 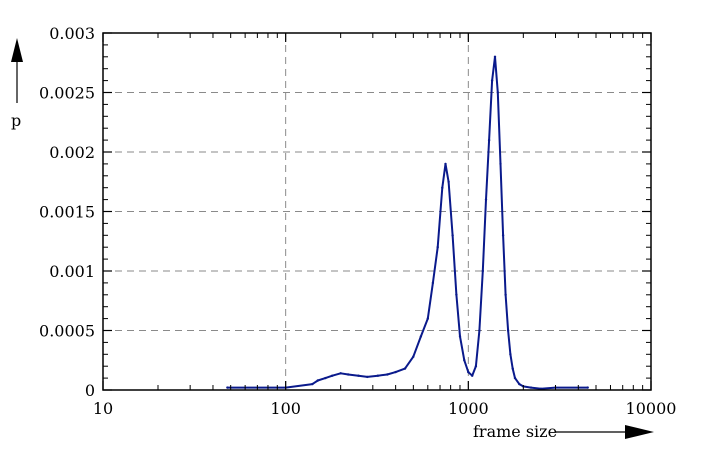 What do you see at coordinates (67, 93) in the screenshot?
I see `y-tick-label: 0.0025` at bounding box center [67, 93].